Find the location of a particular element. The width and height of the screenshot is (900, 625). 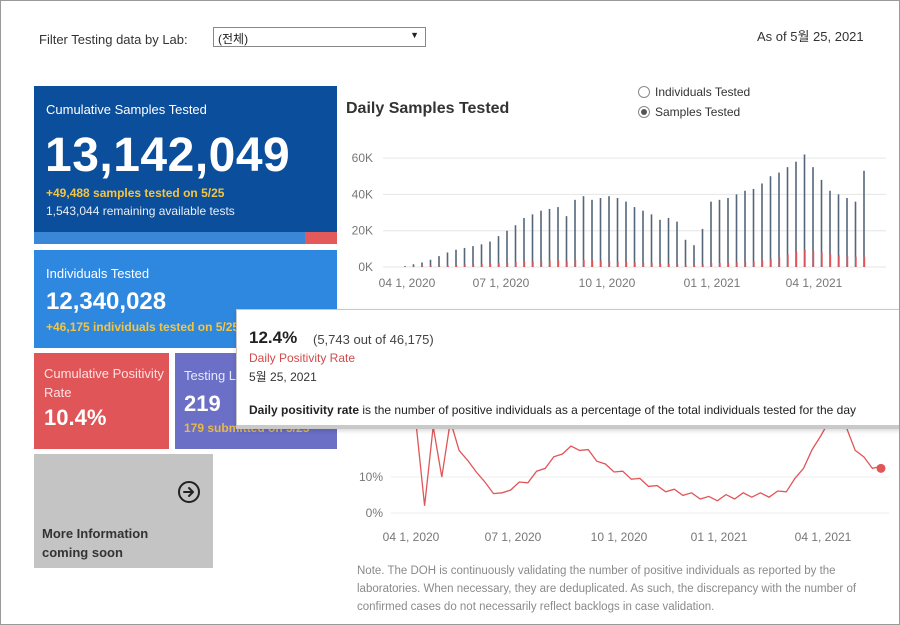

positivity-line is located at coordinates (648, 463).